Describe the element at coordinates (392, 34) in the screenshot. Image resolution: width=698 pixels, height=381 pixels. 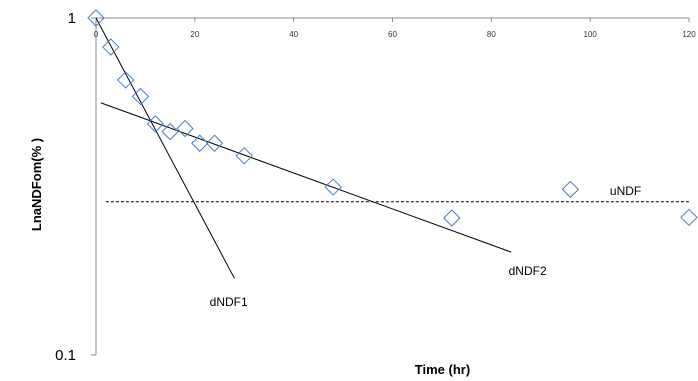
I see `x-tick-label: 60` at that location.